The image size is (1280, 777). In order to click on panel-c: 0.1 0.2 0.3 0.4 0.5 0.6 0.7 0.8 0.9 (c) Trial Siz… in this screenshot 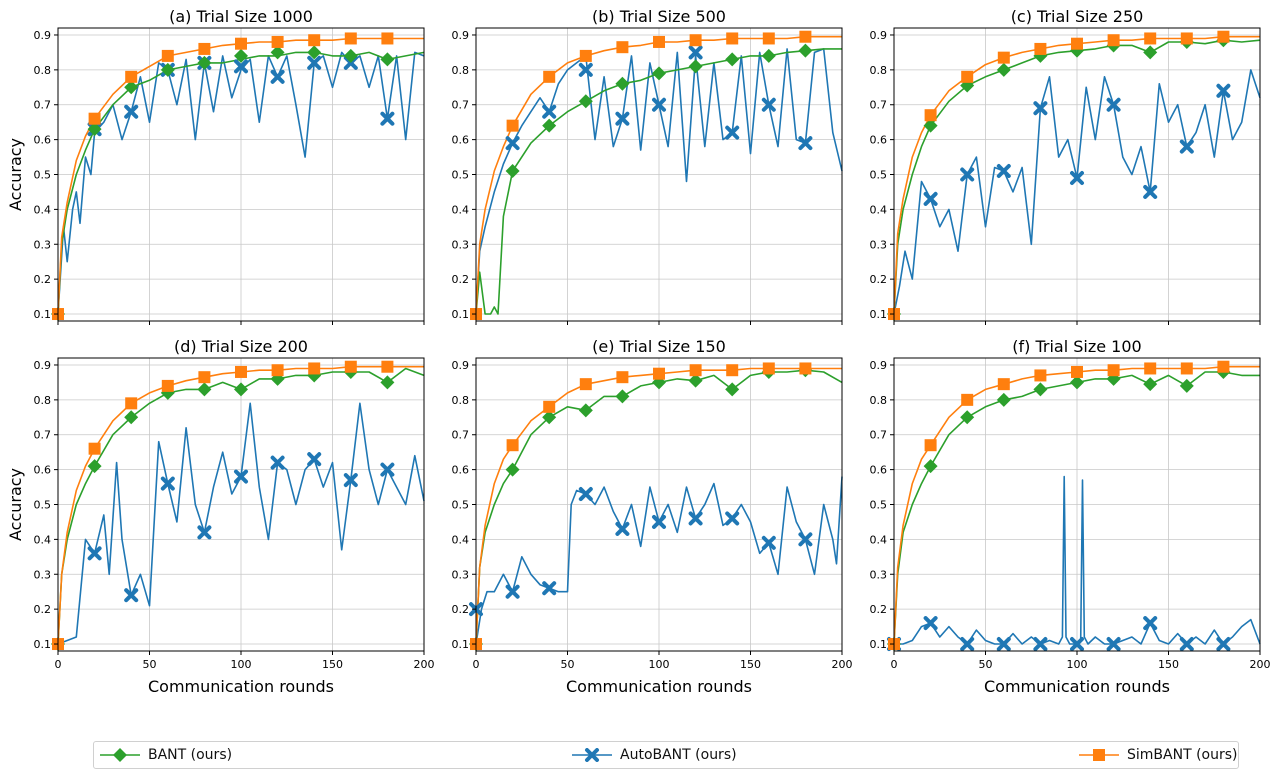, I will do `click(1065, 166)`.